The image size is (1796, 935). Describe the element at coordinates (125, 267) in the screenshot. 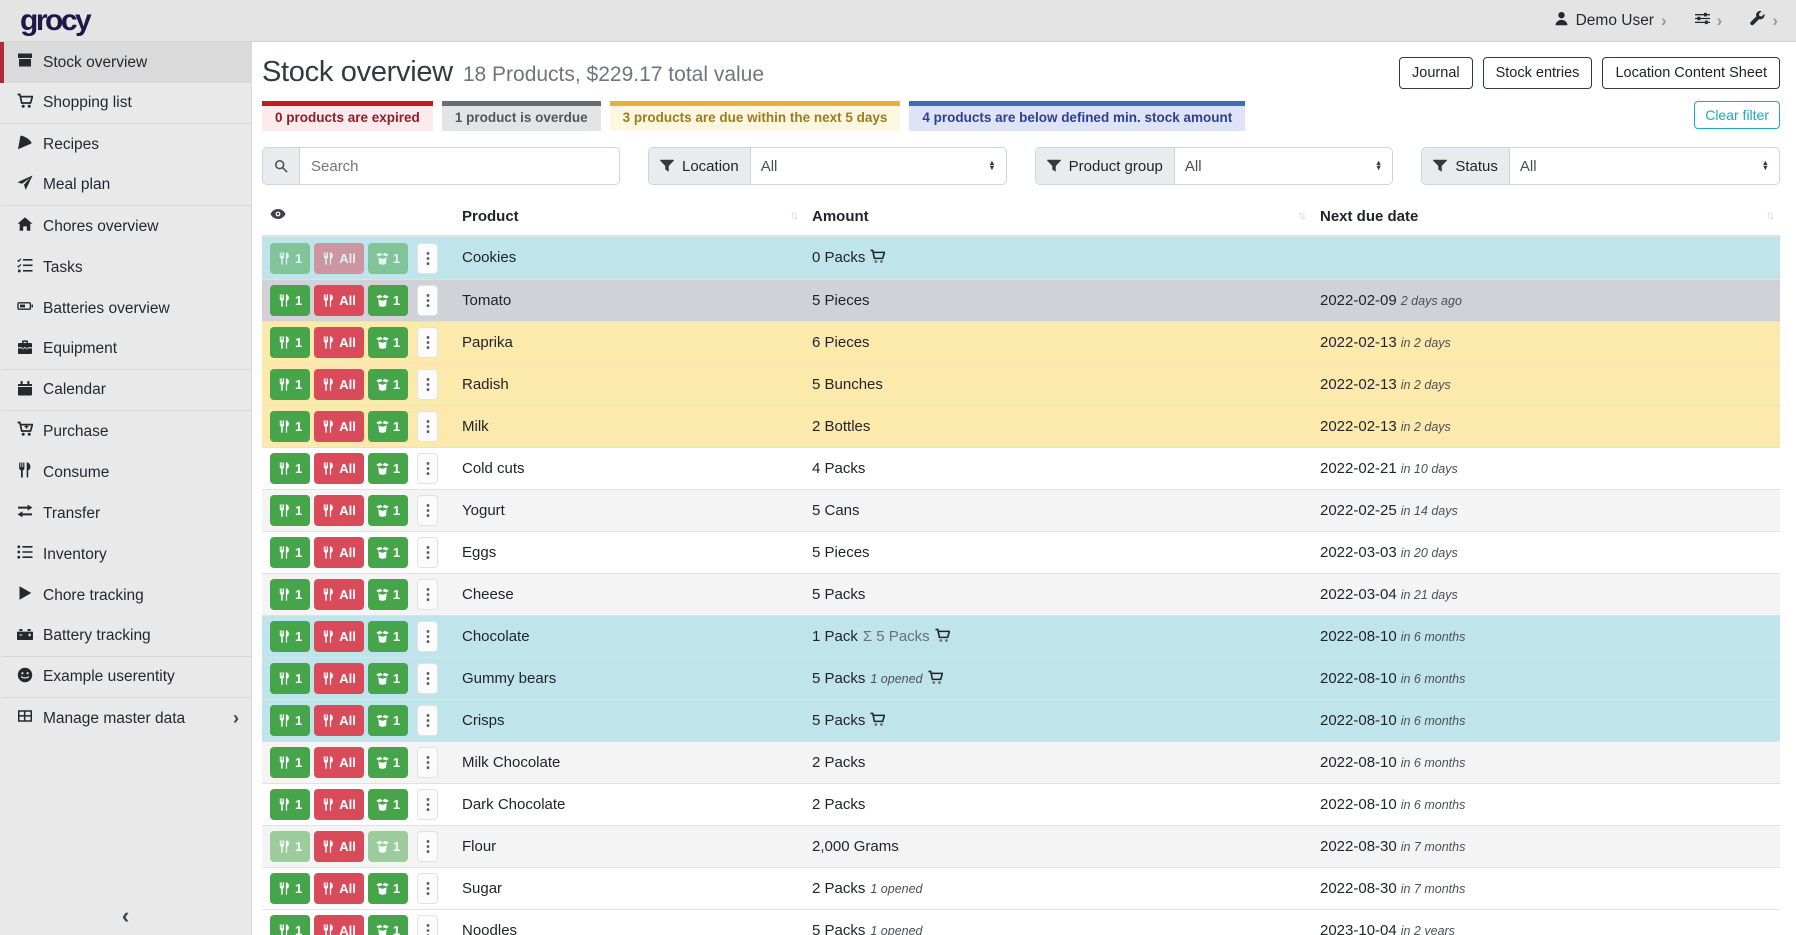

I see `sidebar-item-tasks: Tasks` at that location.